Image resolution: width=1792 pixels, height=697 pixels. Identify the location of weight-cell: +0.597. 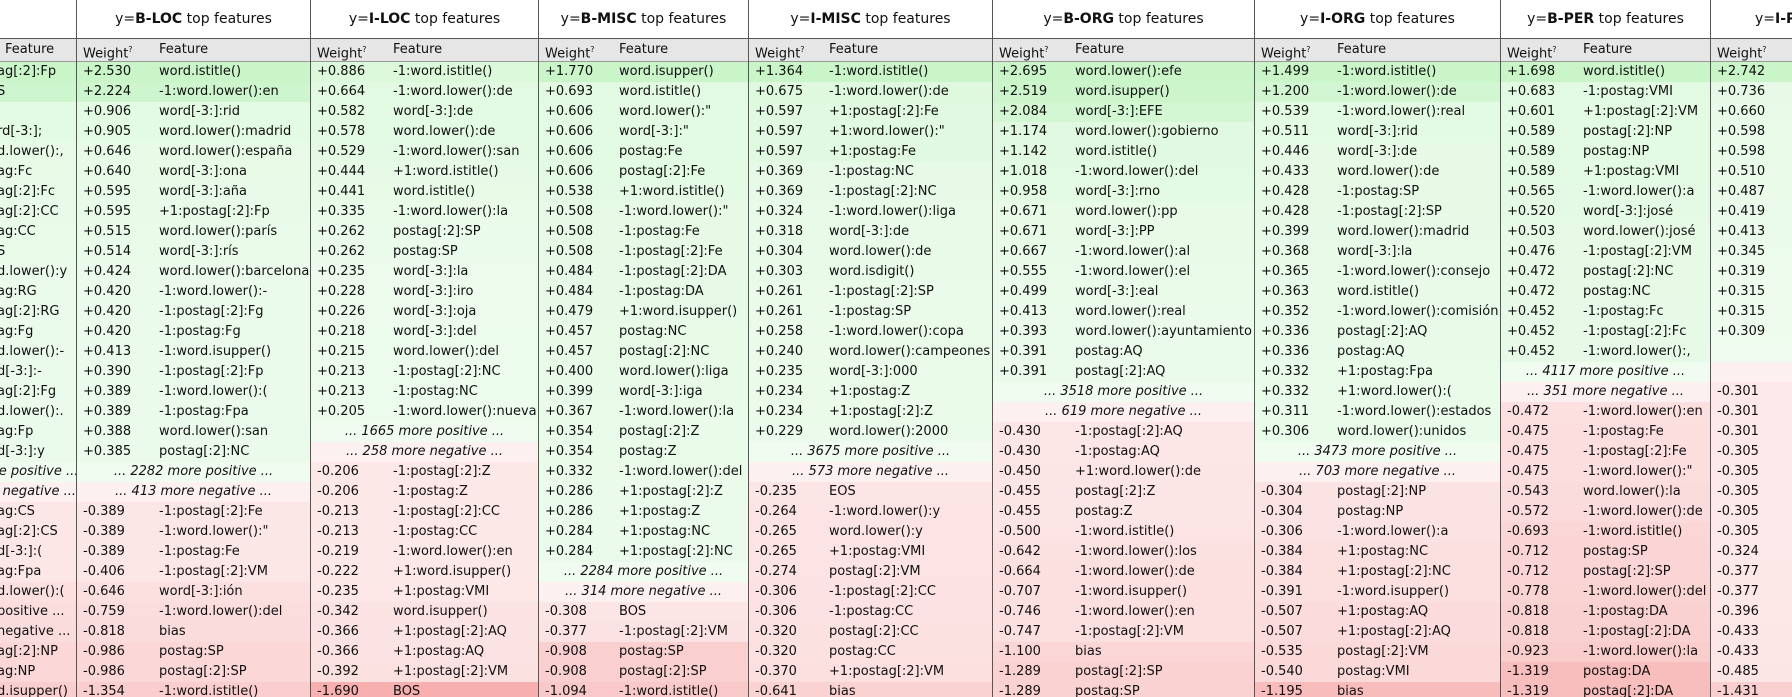
(779, 131).